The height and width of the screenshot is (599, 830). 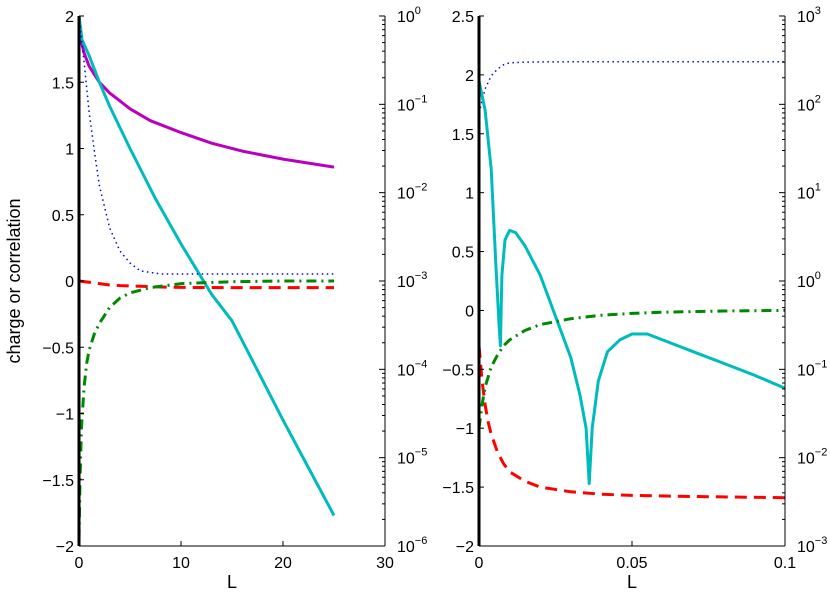 What do you see at coordinates (385, 563) in the screenshot?
I see `x-tick-label: 30` at bounding box center [385, 563].